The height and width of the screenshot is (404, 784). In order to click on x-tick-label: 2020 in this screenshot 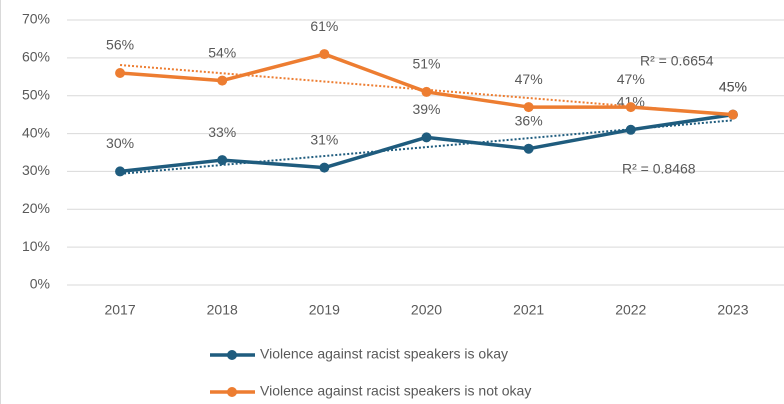, I will do `click(426, 310)`.